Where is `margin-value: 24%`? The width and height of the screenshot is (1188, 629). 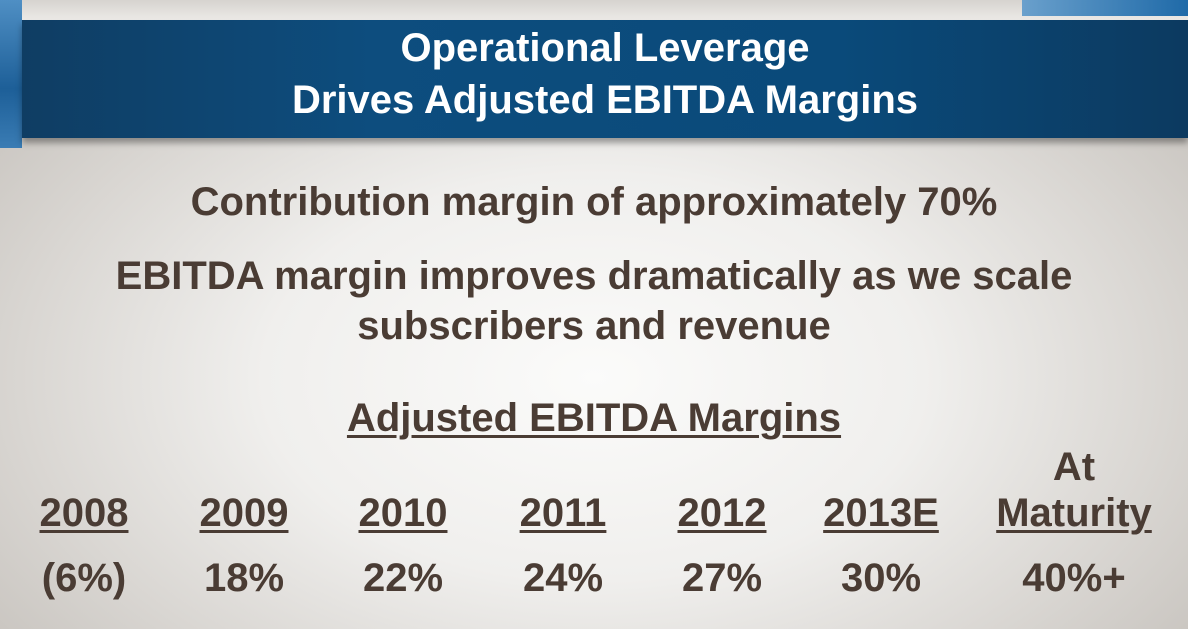
margin-value: 24% is located at coordinates (563, 578).